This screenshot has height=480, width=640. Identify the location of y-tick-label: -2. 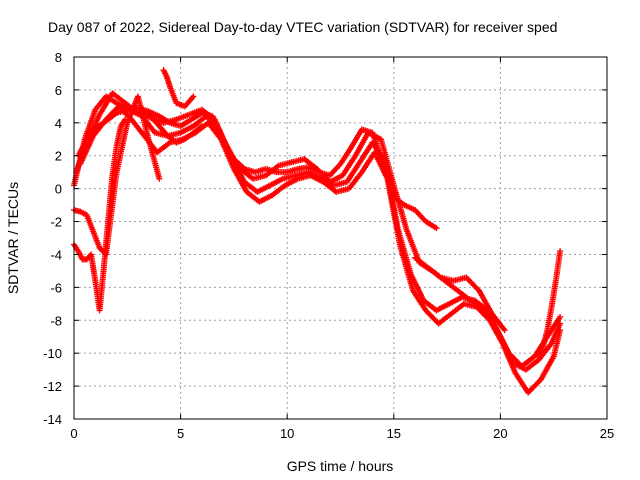
(56, 222).